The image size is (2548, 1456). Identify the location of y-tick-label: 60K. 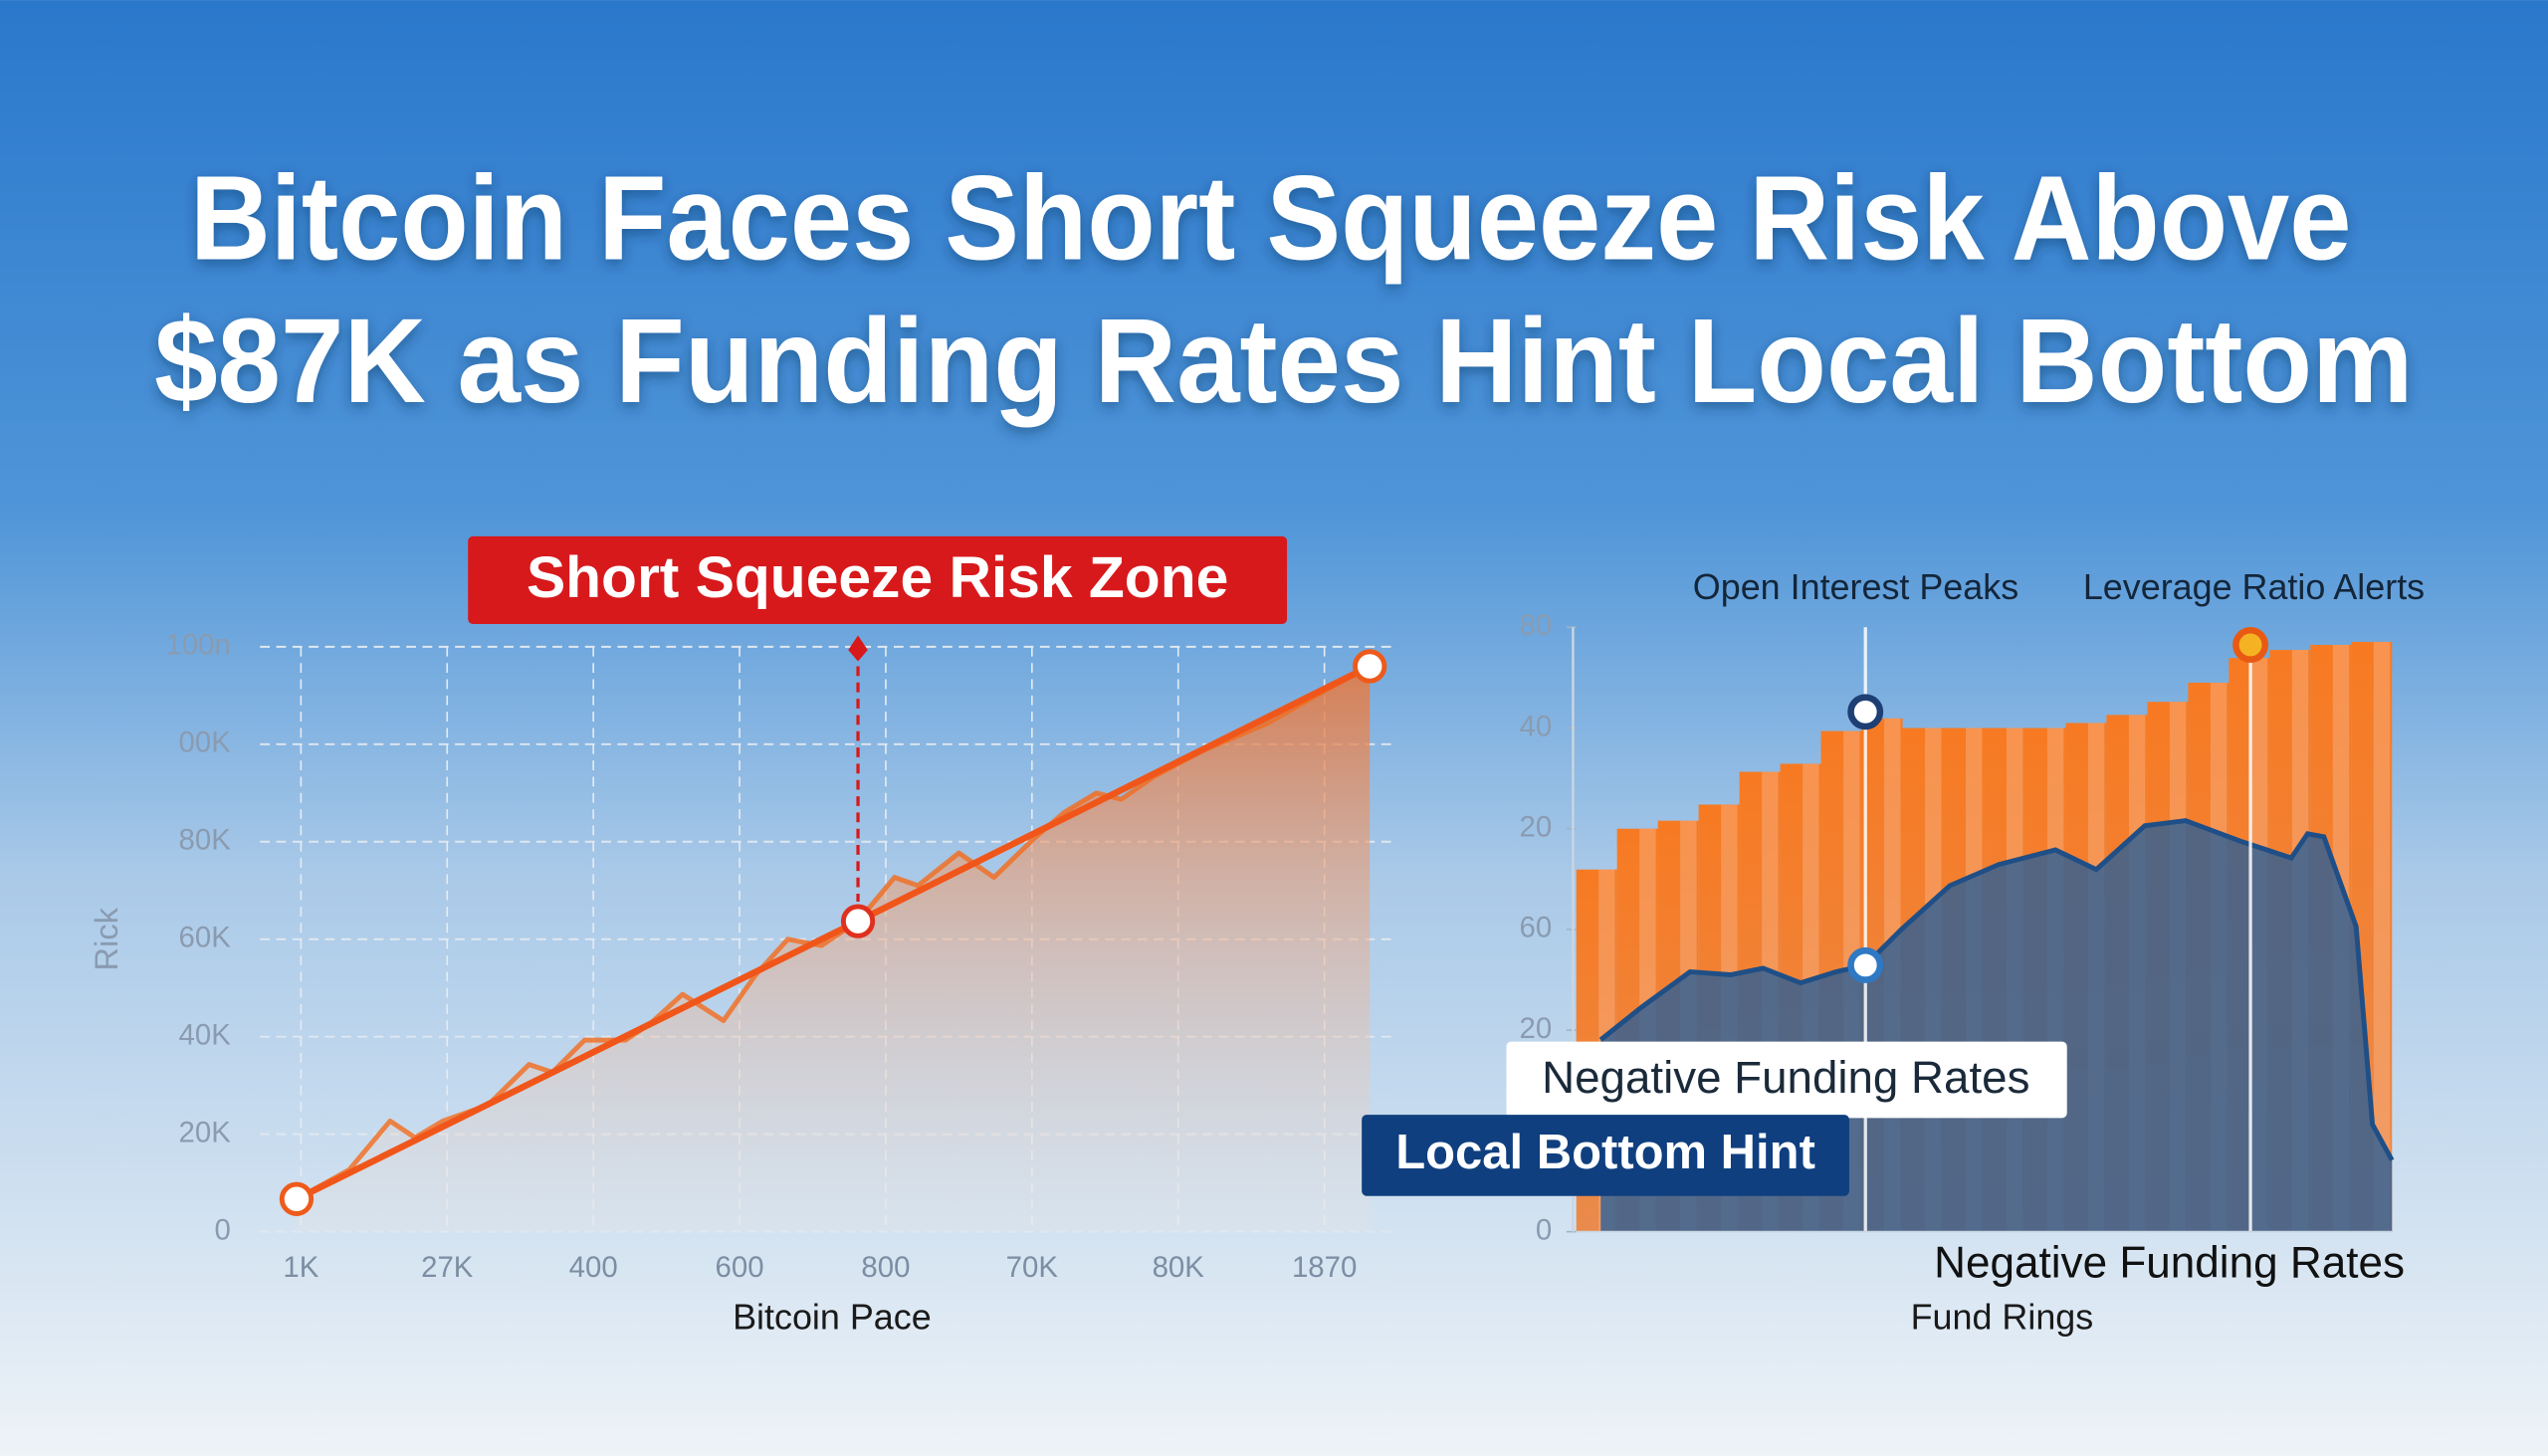
(205, 938).